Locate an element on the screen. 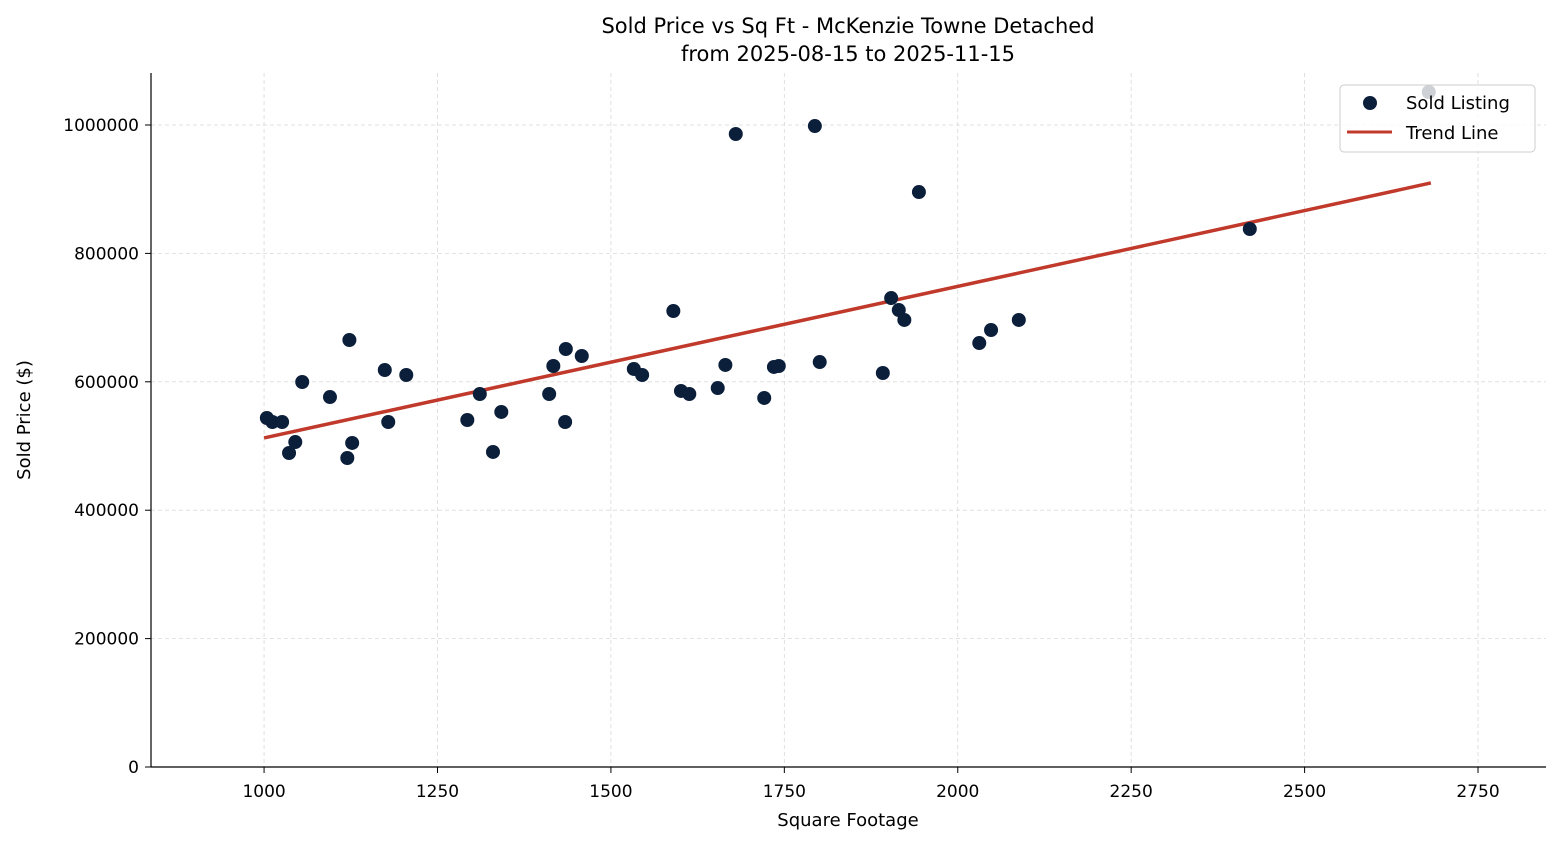 This screenshot has width=1560, height=849. x-tick-label: 1250 is located at coordinates (437, 792).